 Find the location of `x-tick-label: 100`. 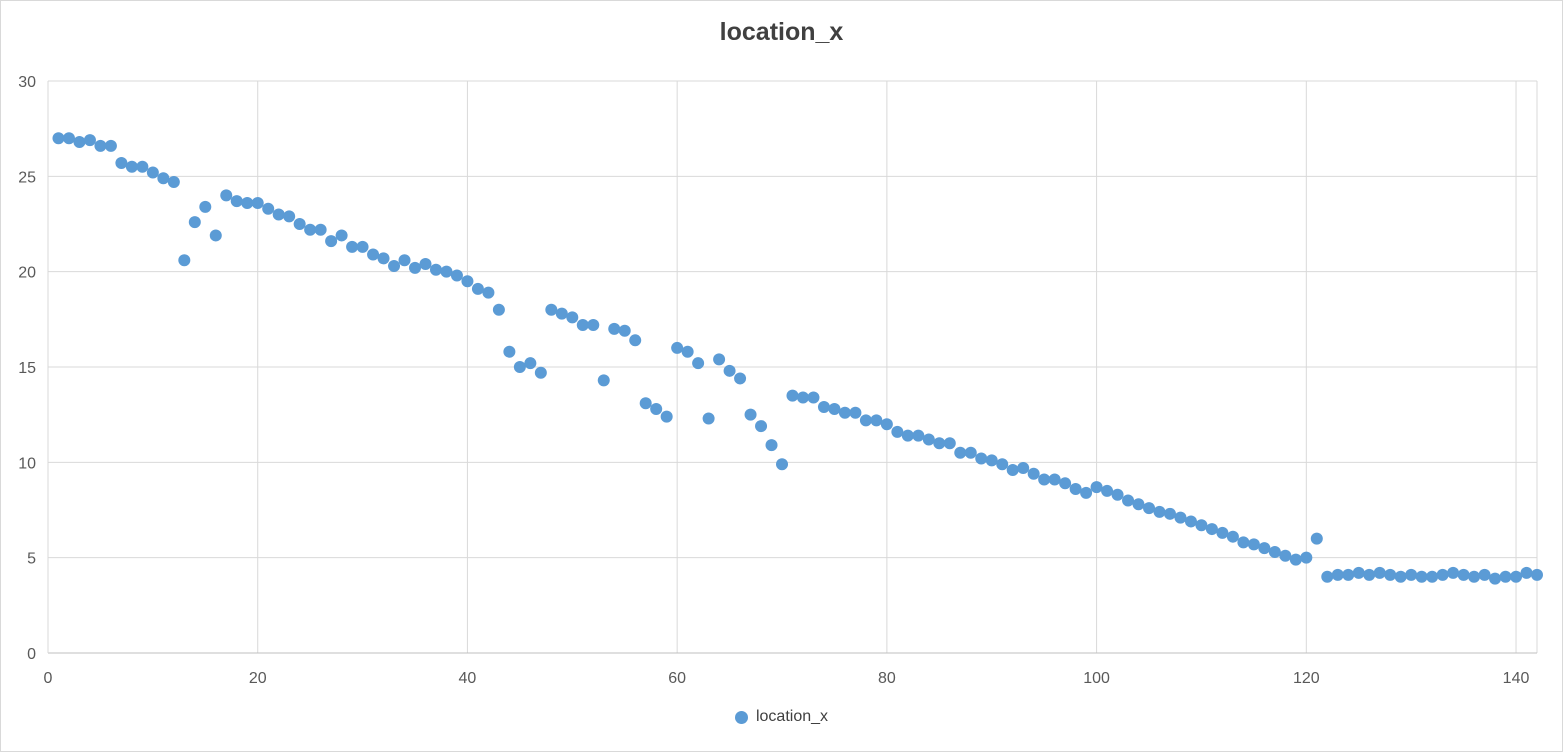

x-tick-label: 100 is located at coordinates (1096, 678).